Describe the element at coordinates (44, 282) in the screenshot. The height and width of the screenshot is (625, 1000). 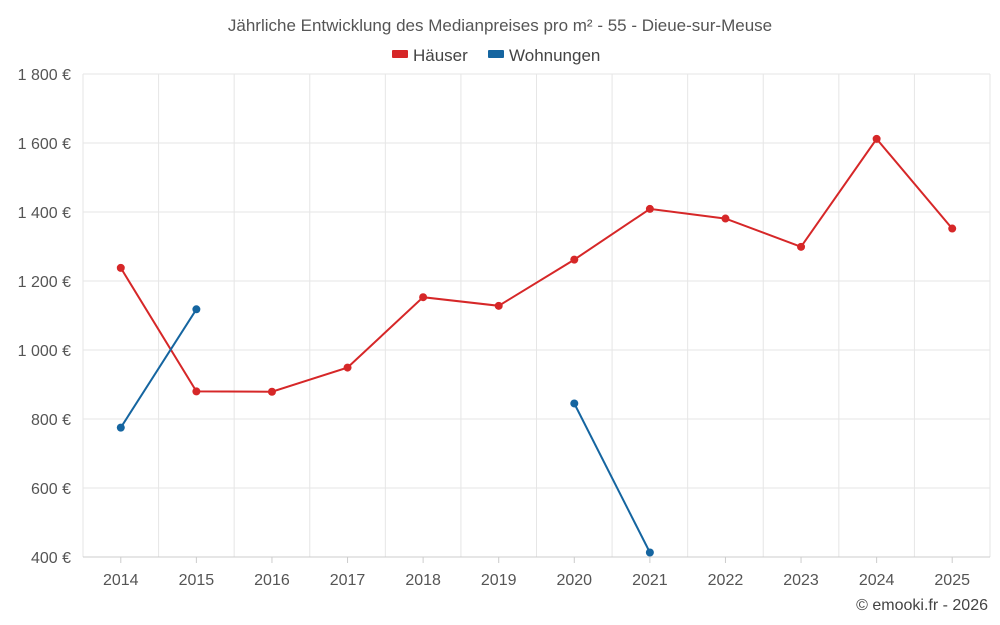
I see `y-tick-label: 1 200 €` at that location.